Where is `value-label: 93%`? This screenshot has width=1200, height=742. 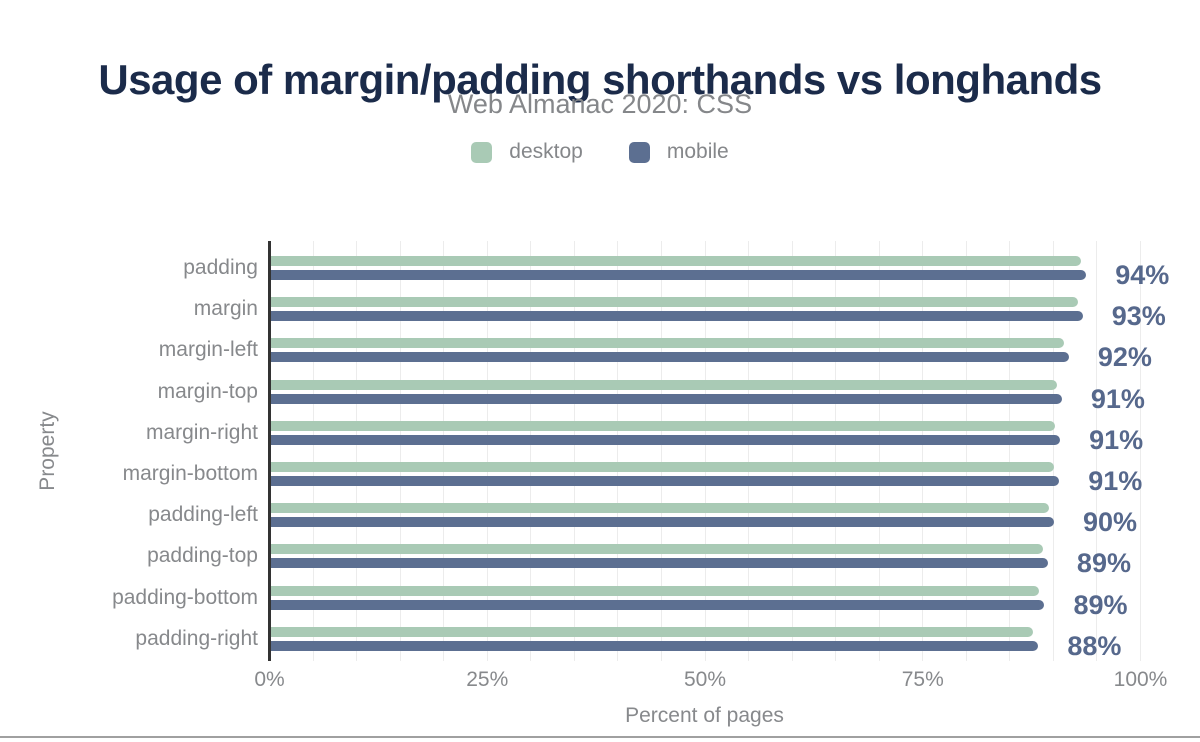 value-label: 93% is located at coordinates (1138, 316).